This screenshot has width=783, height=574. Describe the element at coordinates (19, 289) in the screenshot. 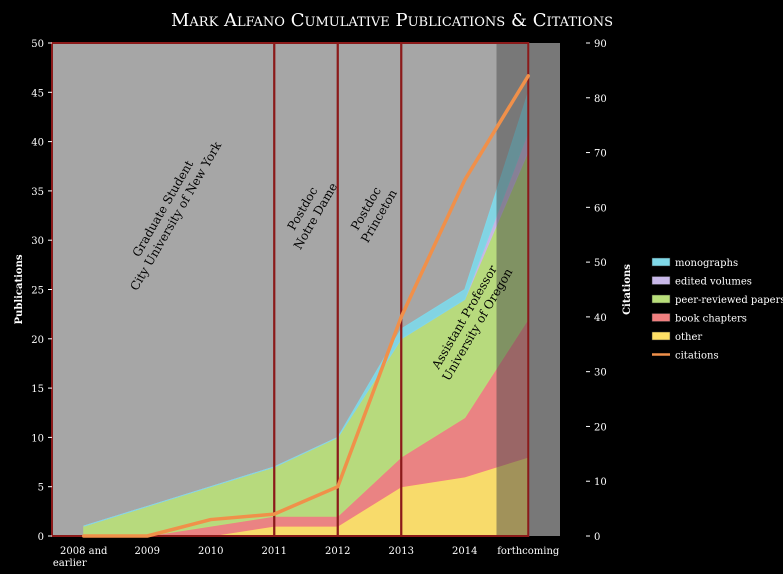

I see `y-left-axis-title: Publications` at that location.